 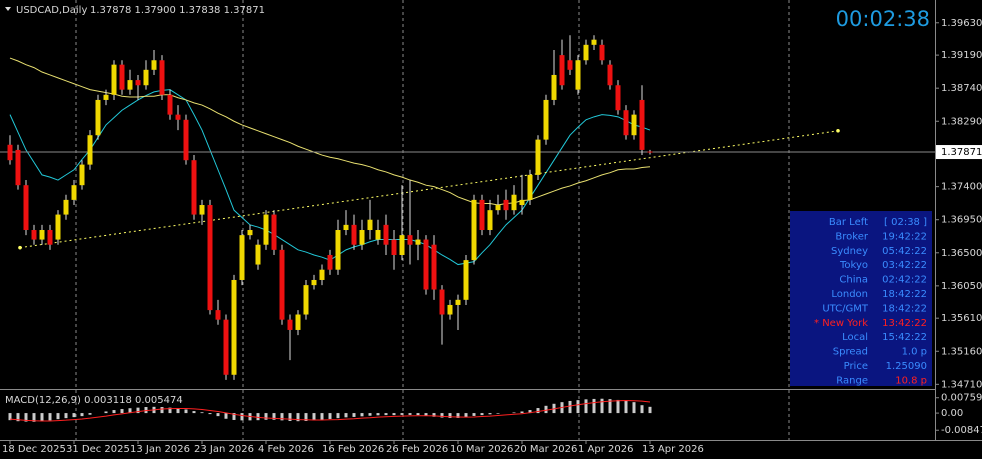 What do you see at coordinates (51, 10) in the screenshot?
I see `symbol-label: USDCAD,Daily` at bounding box center [51, 10].